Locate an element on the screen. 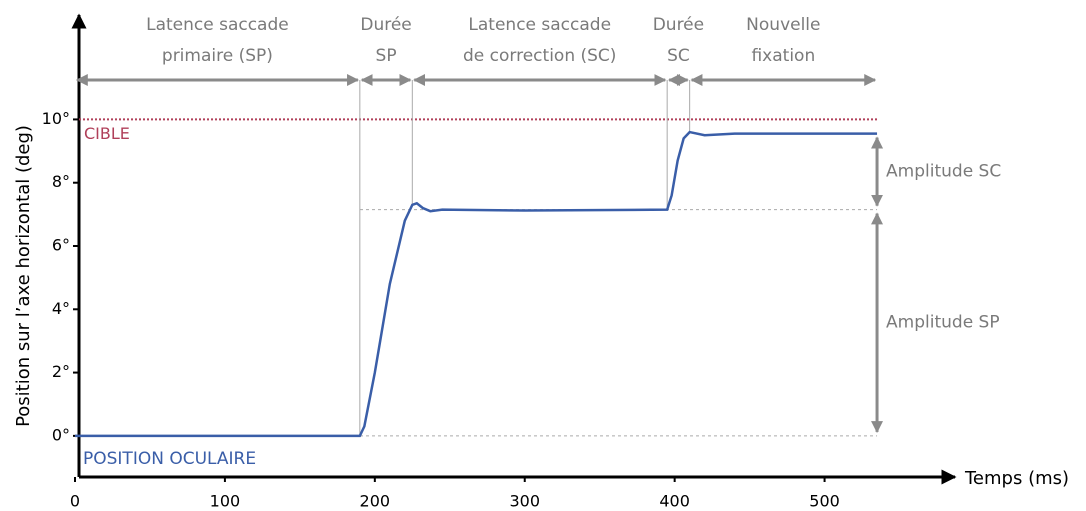 This screenshot has width=1086, height=511. y-tick-label: 0° is located at coordinates (61, 434).